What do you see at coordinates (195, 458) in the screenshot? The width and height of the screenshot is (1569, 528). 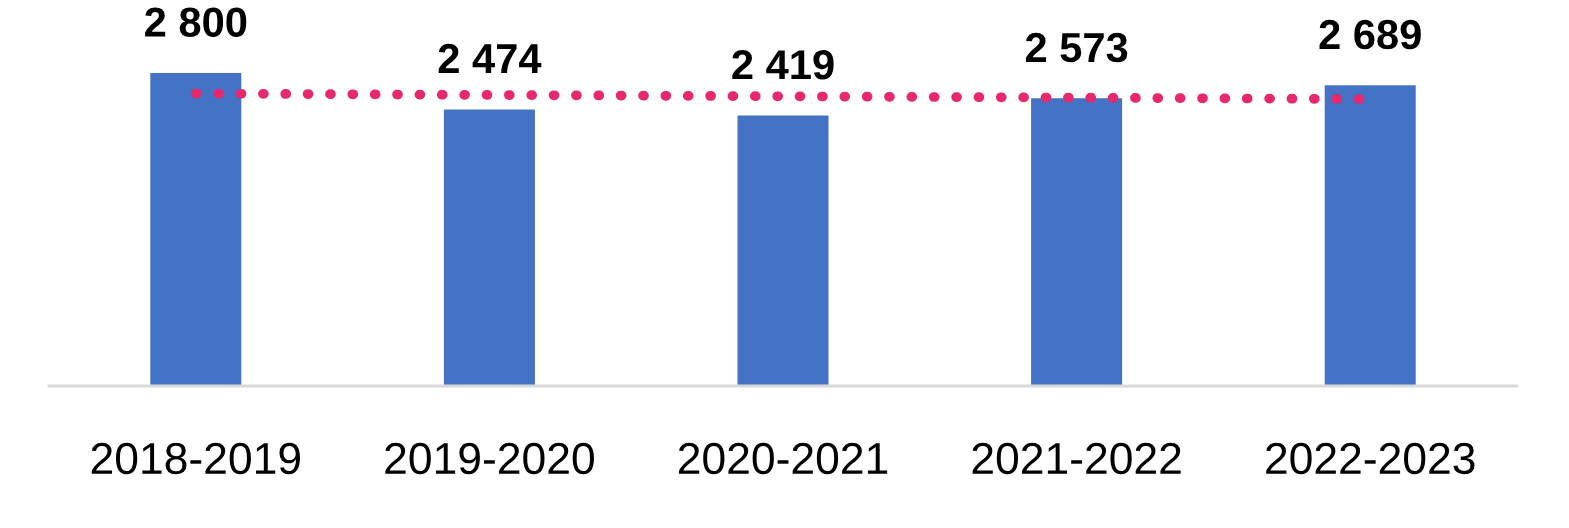 I see `x-tick-label: 2018-2019` at bounding box center [195, 458].